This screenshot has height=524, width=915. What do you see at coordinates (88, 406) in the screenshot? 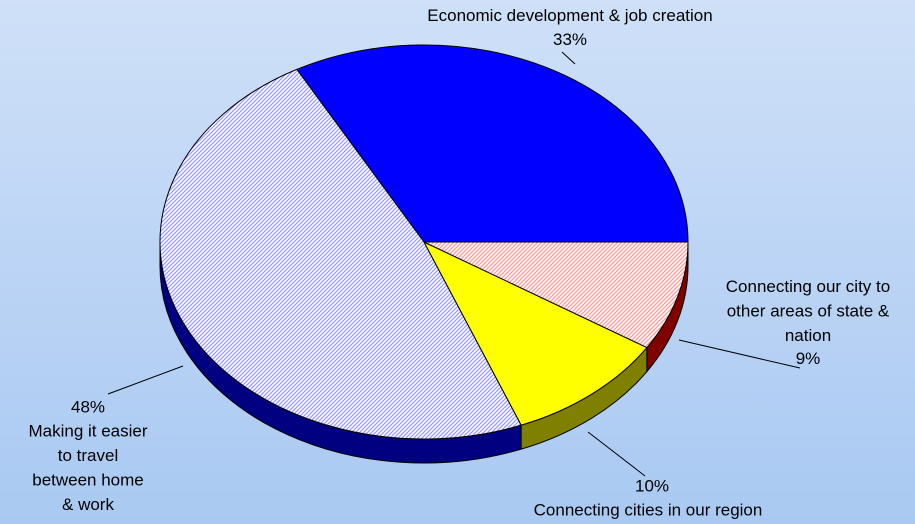
I see `value-label: 48%` at bounding box center [88, 406].